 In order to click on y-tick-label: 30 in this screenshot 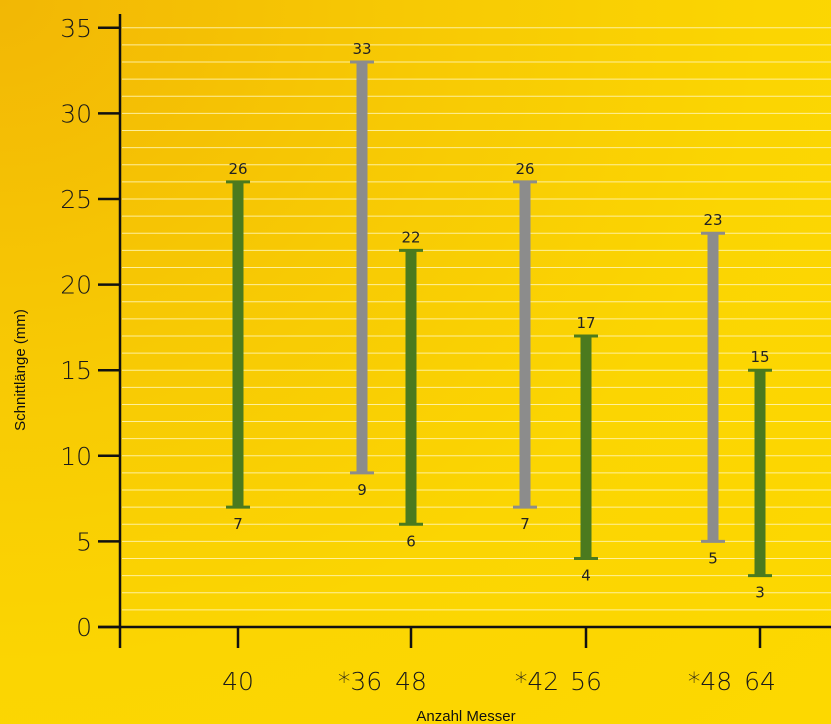, I will do `click(76, 113)`.